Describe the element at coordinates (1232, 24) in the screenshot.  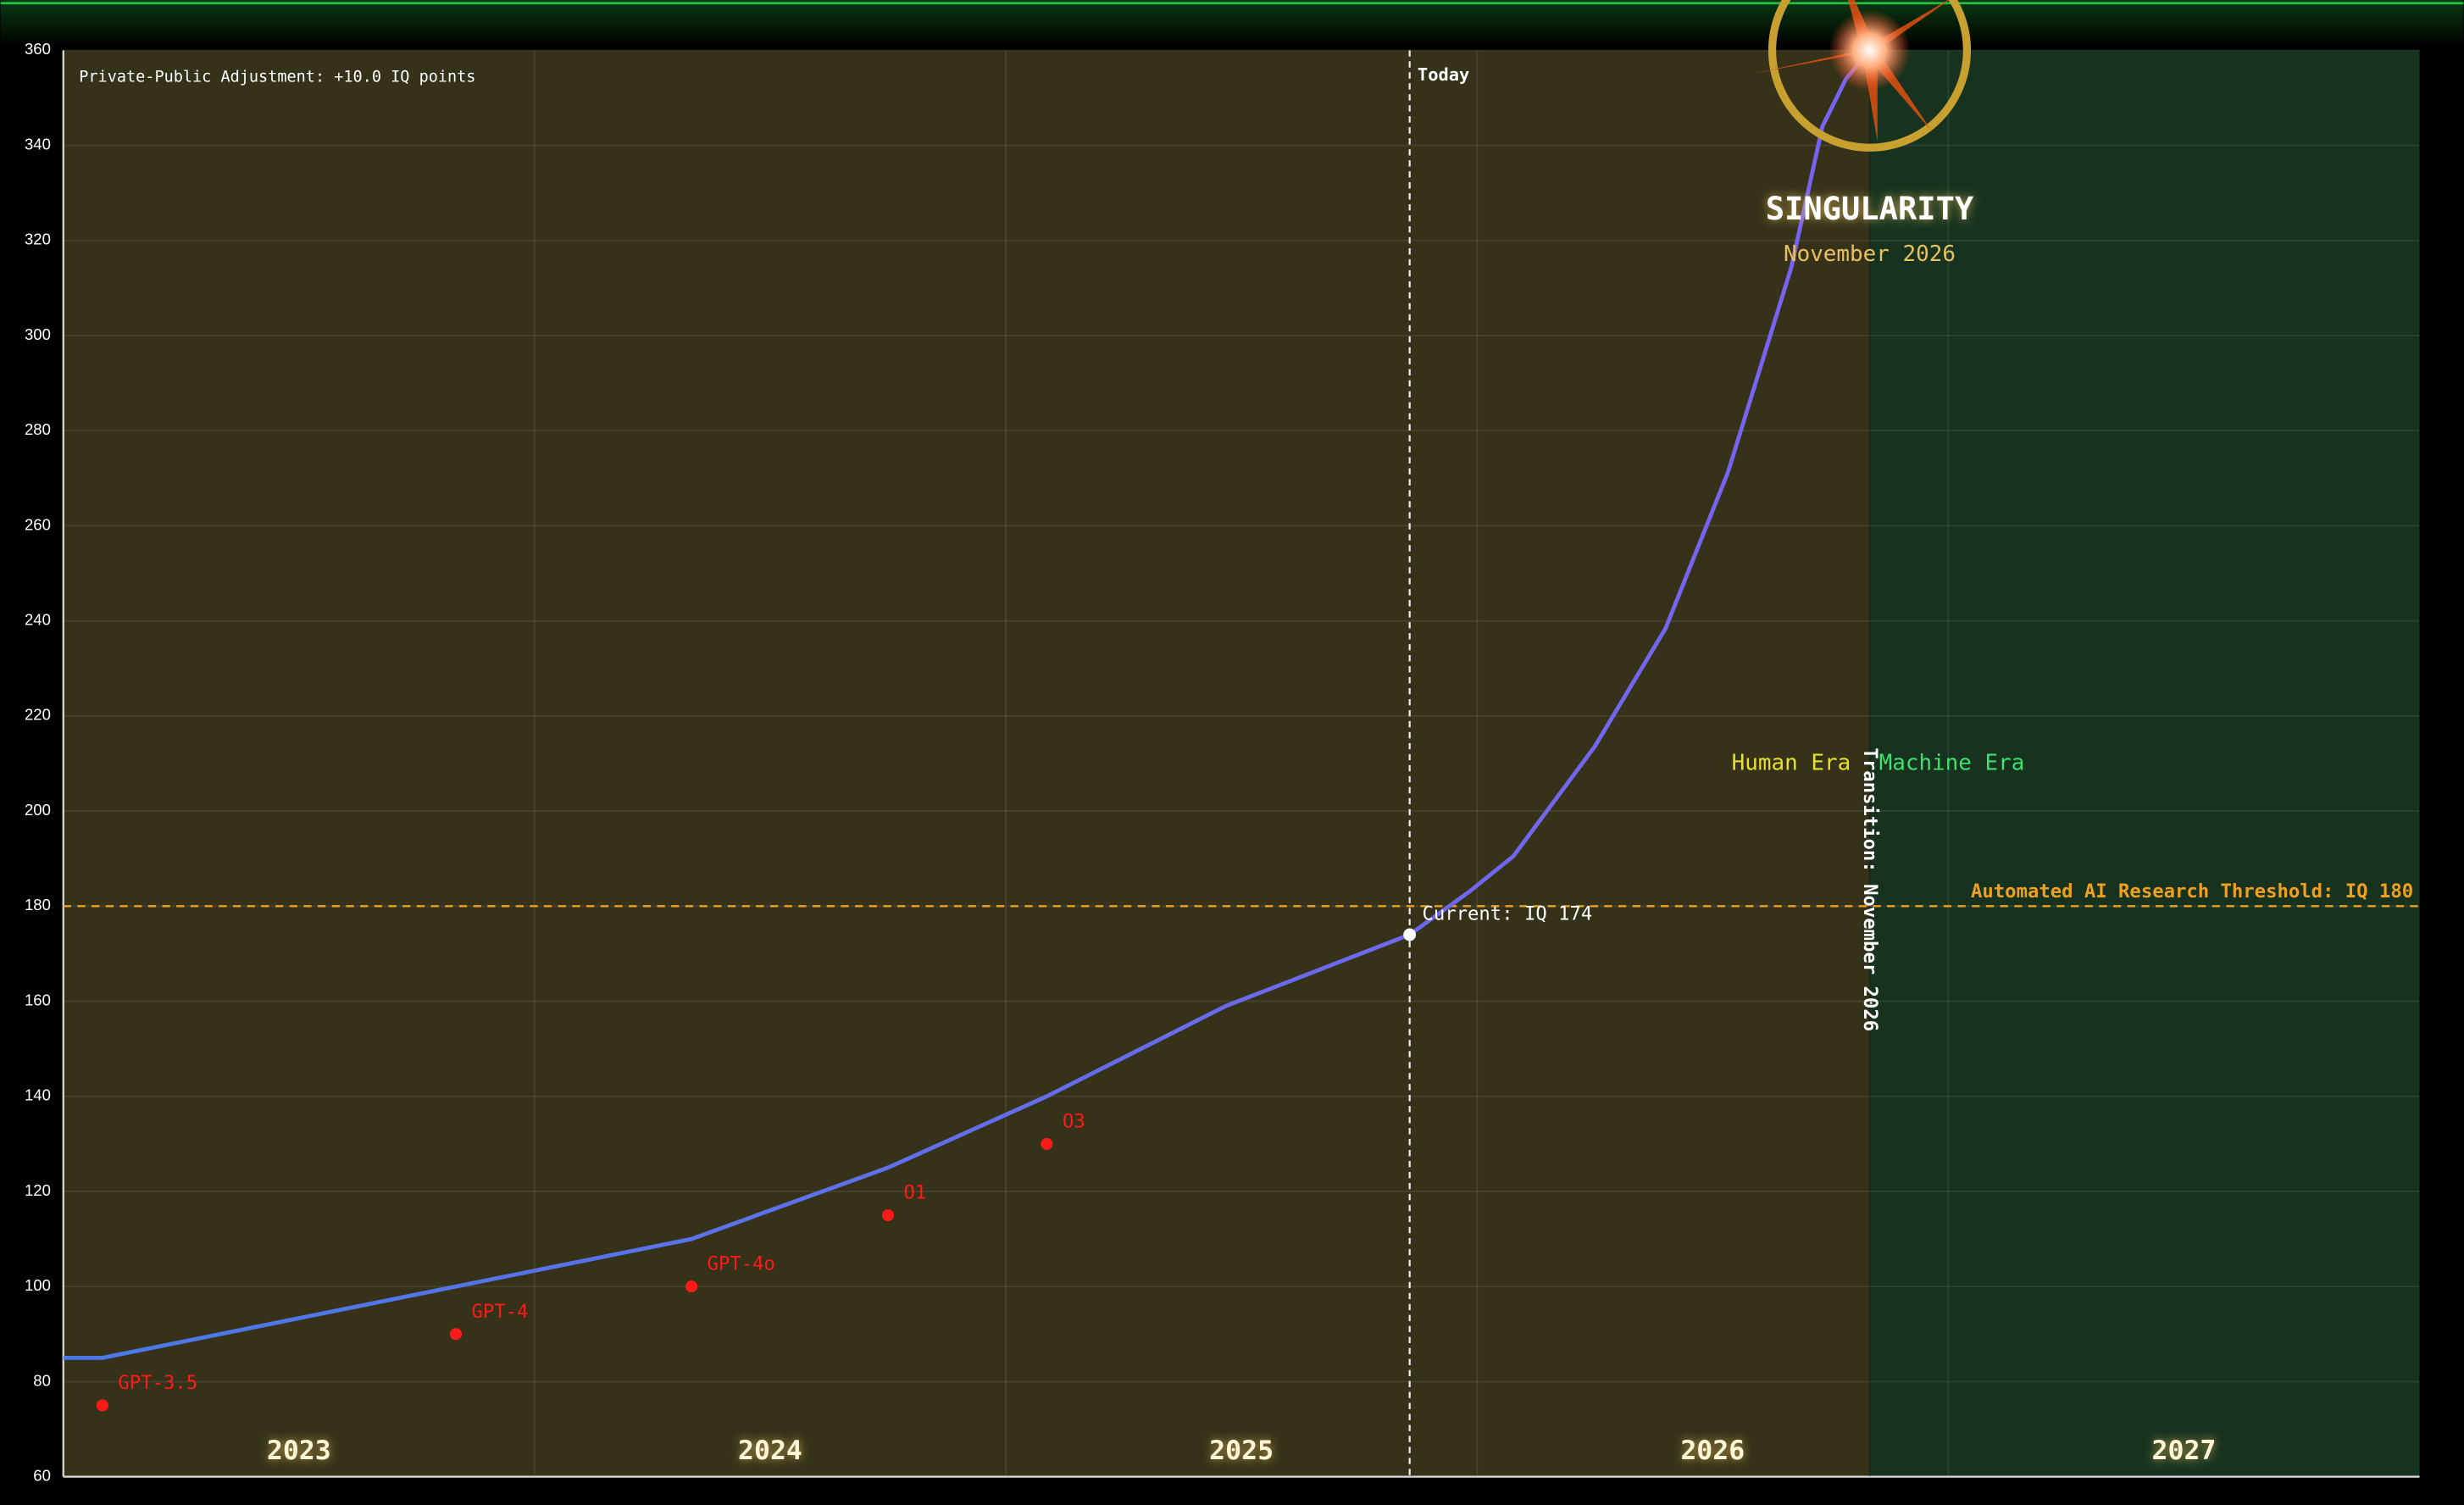
I see `header-bar` at that location.